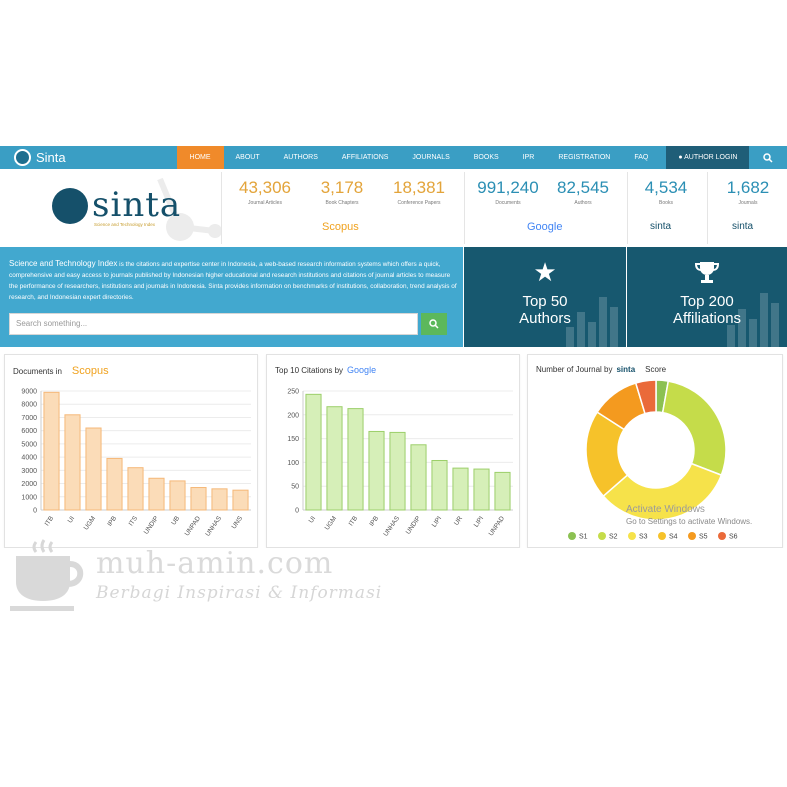 This screenshot has width=787, height=787. Describe the element at coordinates (175, 520) in the screenshot. I see `x-tick-label: UB` at that location.